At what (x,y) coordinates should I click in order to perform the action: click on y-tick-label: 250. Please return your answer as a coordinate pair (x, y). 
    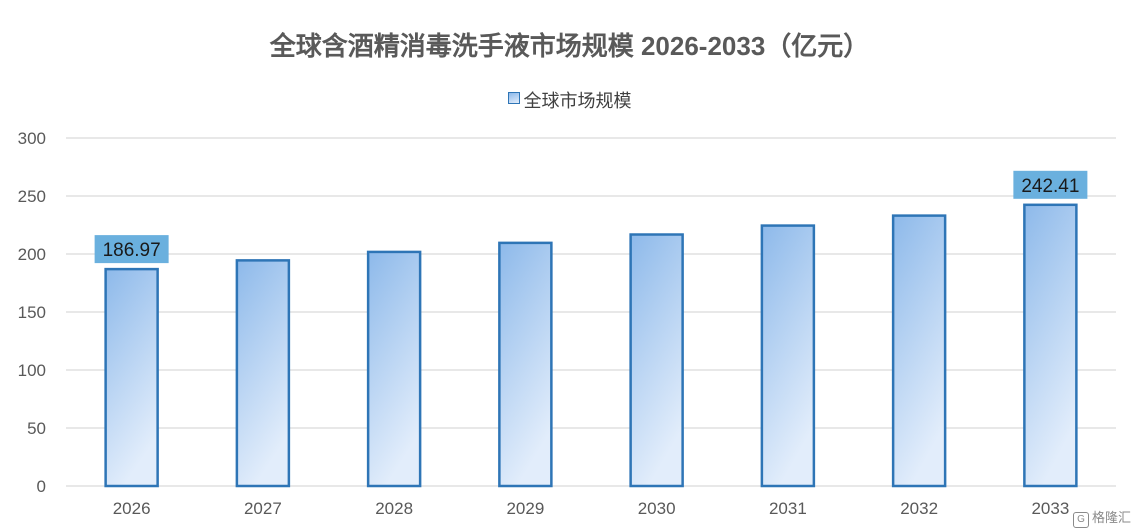
    Looking at the image, I should click on (32, 196).